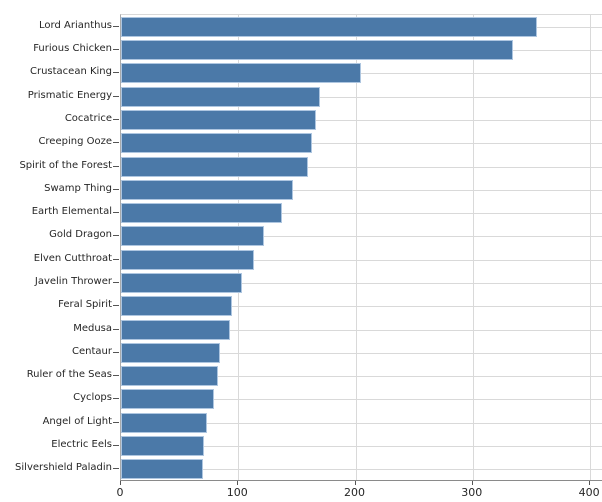 The height and width of the screenshot is (502, 602). I want to click on x-tick-label: 0, so click(120, 492).